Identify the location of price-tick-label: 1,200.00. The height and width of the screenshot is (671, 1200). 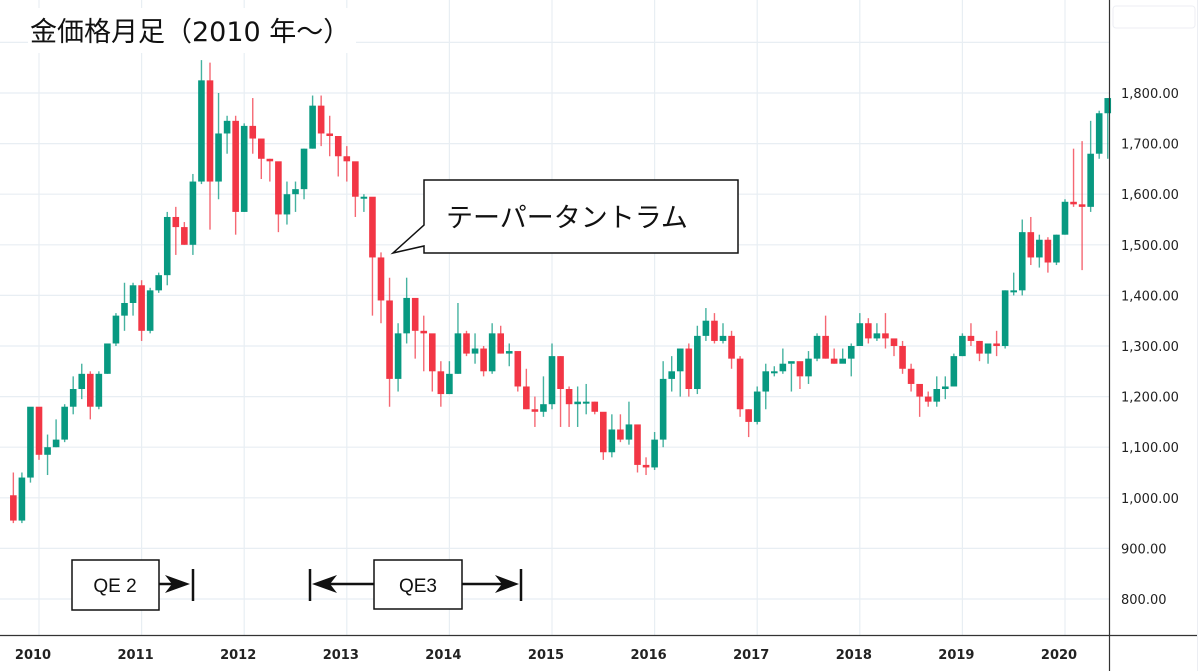
(1150, 398).